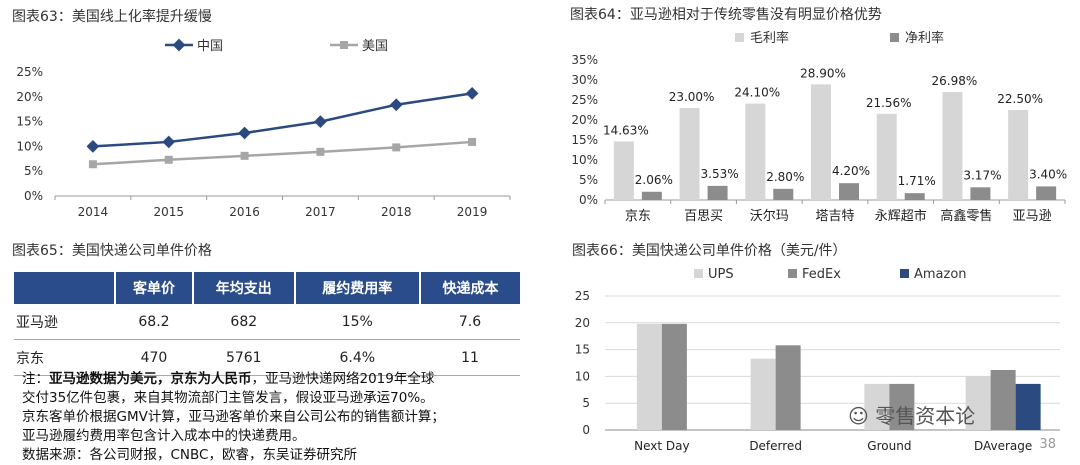  What do you see at coordinates (757, 93) in the screenshot?
I see `data-label: 24.10%` at bounding box center [757, 93].